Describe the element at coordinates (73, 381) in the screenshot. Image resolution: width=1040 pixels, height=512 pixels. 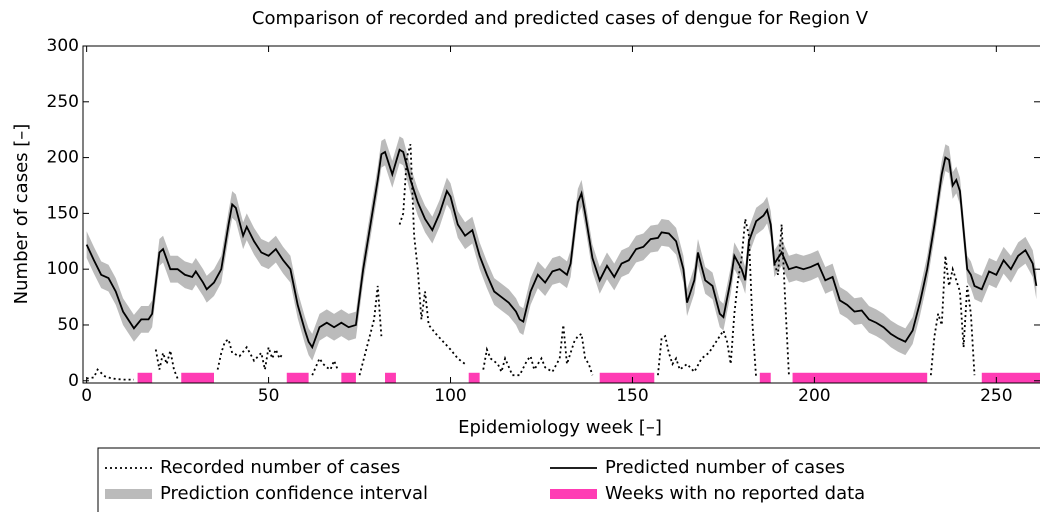
I see `y-tick-label: 0` at that location.